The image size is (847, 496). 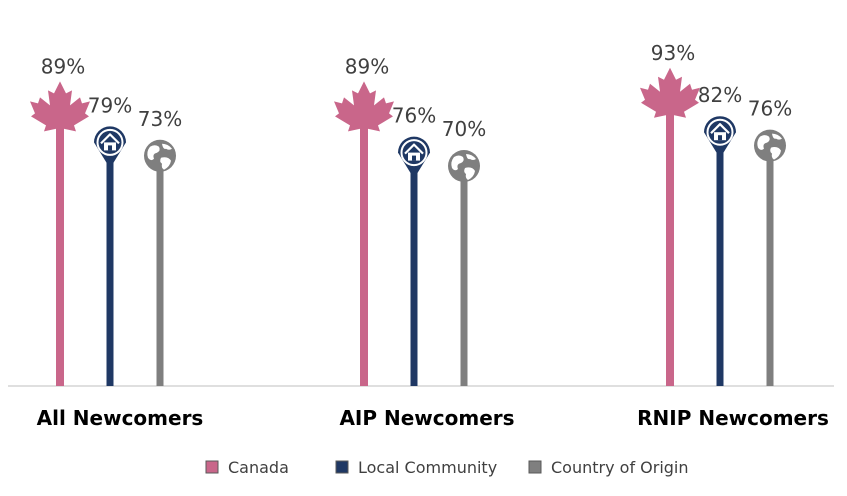 I want to click on legend-item: Country of Origin, so click(x=608, y=467).